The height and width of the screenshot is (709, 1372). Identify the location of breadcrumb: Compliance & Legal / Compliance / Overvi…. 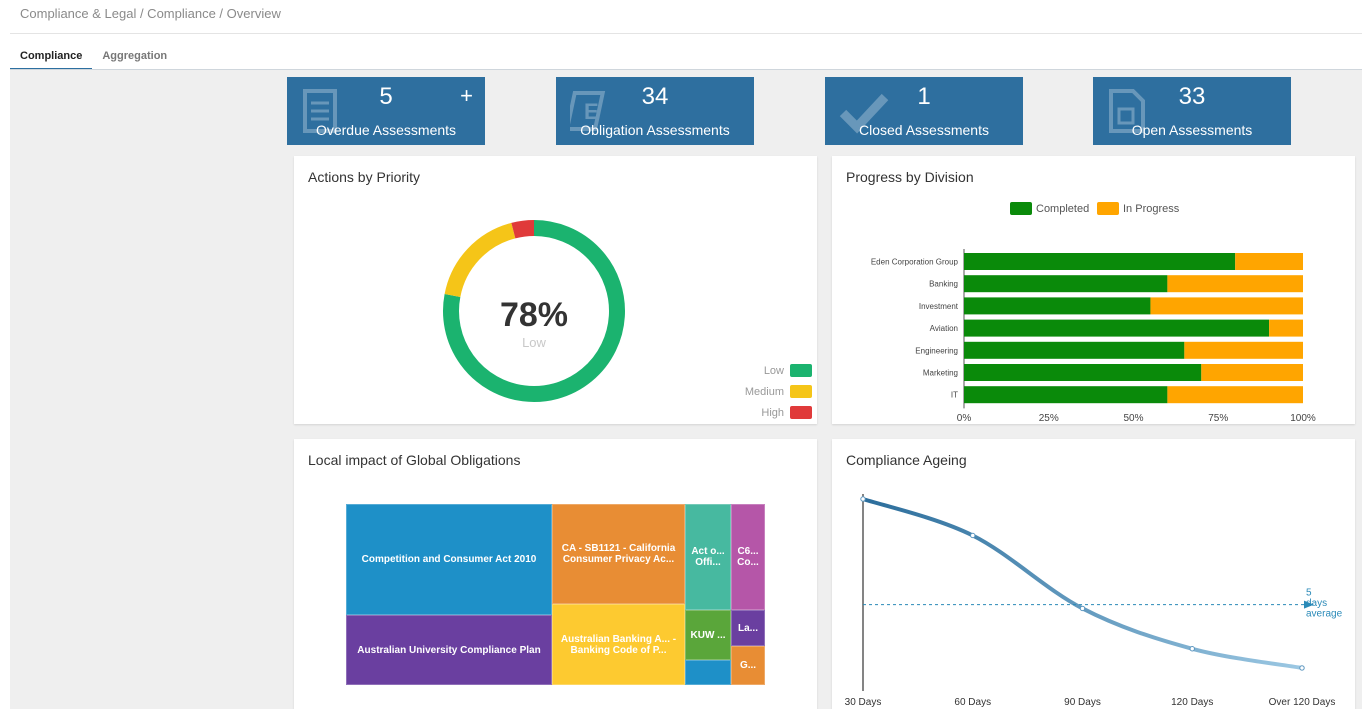
(150, 13).